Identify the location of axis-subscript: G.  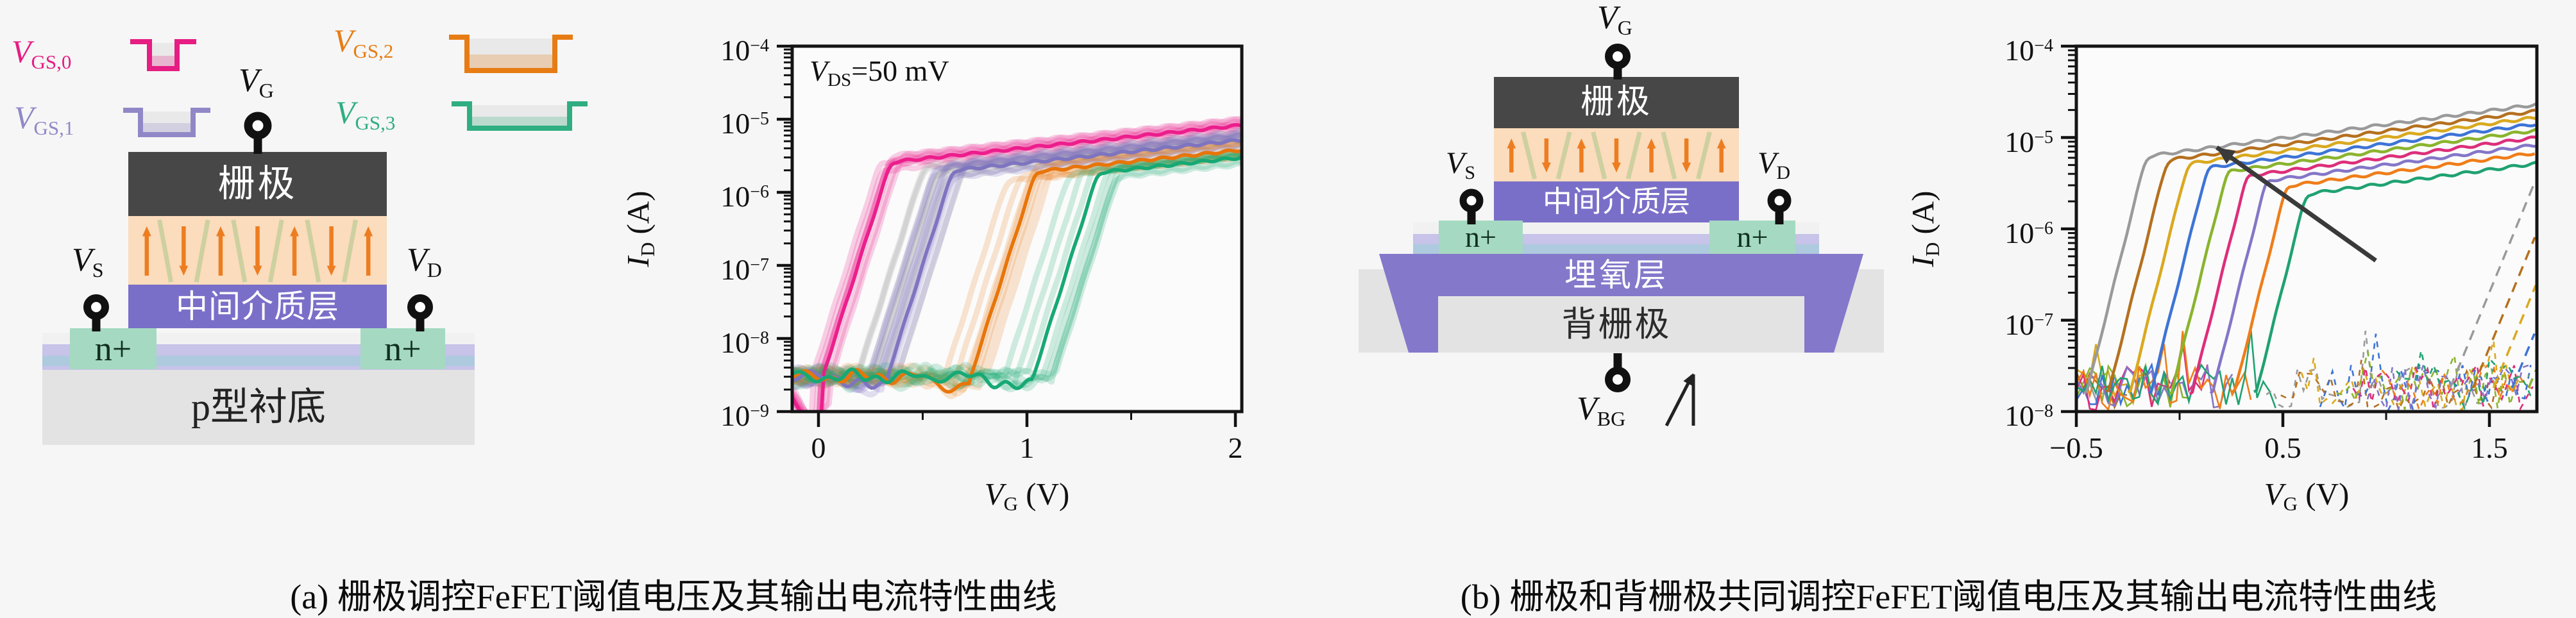
(1011, 503).